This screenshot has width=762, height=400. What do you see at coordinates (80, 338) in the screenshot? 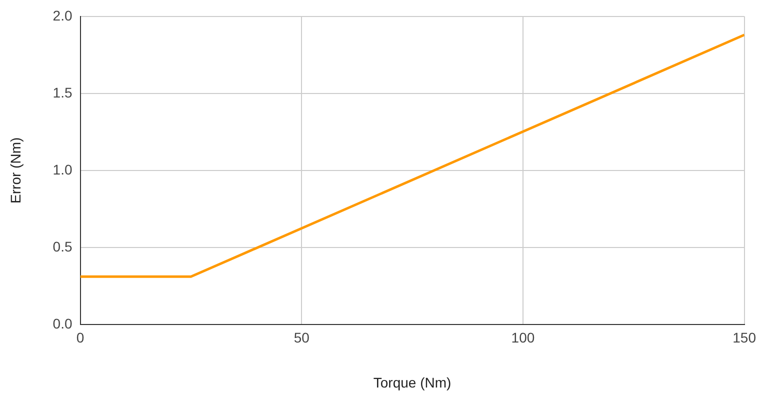
I see `x-tick-label: 0` at bounding box center [80, 338].